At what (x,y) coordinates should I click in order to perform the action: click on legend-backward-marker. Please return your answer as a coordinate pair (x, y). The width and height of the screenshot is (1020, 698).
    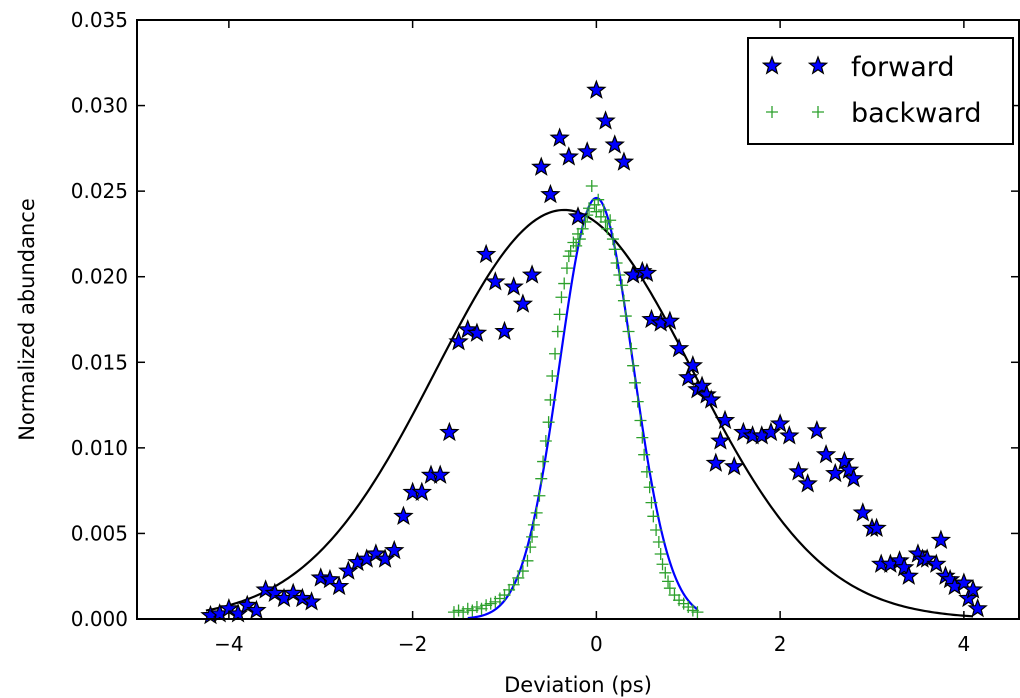
    Looking at the image, I should click on (795, 112).